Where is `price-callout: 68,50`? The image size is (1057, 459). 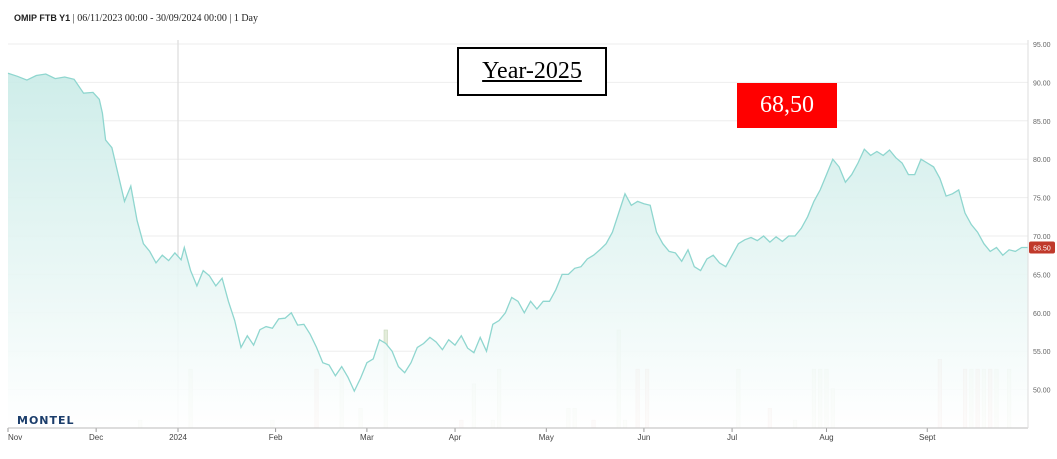
price-callout: 68,50 is located at coordinates (787, 105).